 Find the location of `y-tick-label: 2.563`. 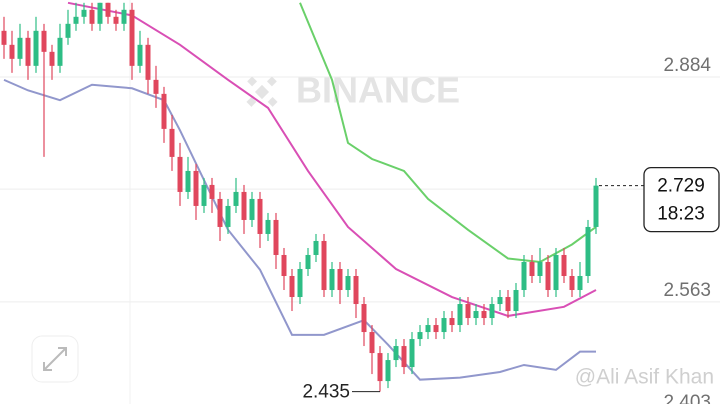

y-tick-label: 2.563 is located at coordinates (687, 290).